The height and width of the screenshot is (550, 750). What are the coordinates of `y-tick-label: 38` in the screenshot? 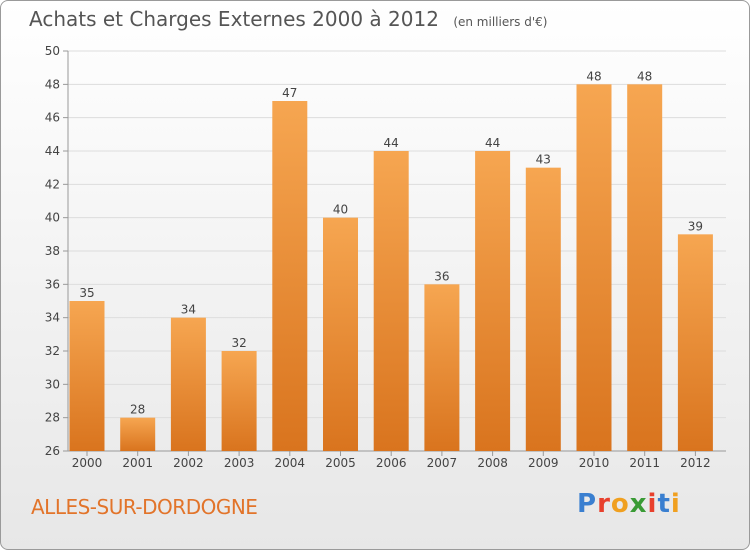 It's located at (52, 251).